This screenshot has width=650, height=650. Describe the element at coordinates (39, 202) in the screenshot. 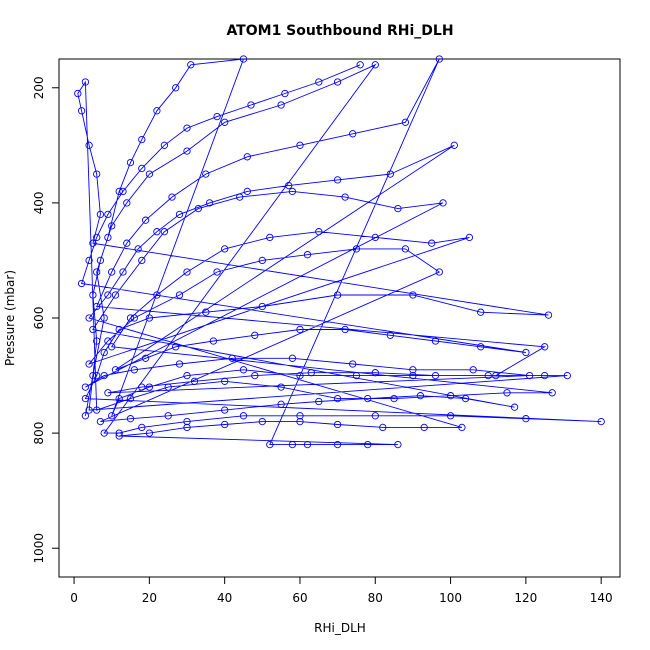

I see `y-tick-label: 400` at that location.